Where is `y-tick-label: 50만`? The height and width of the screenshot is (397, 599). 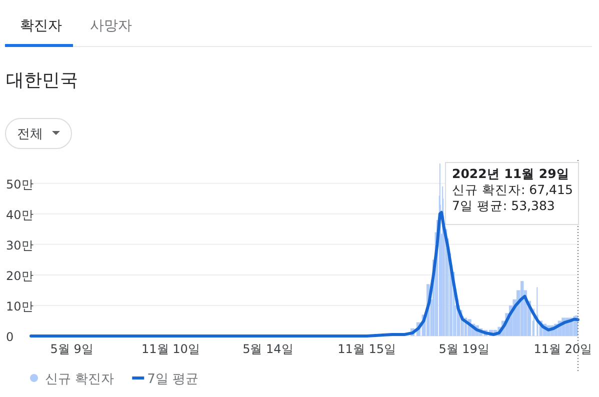 y-tick-label: 50만 is located at coordinates (20, 184).